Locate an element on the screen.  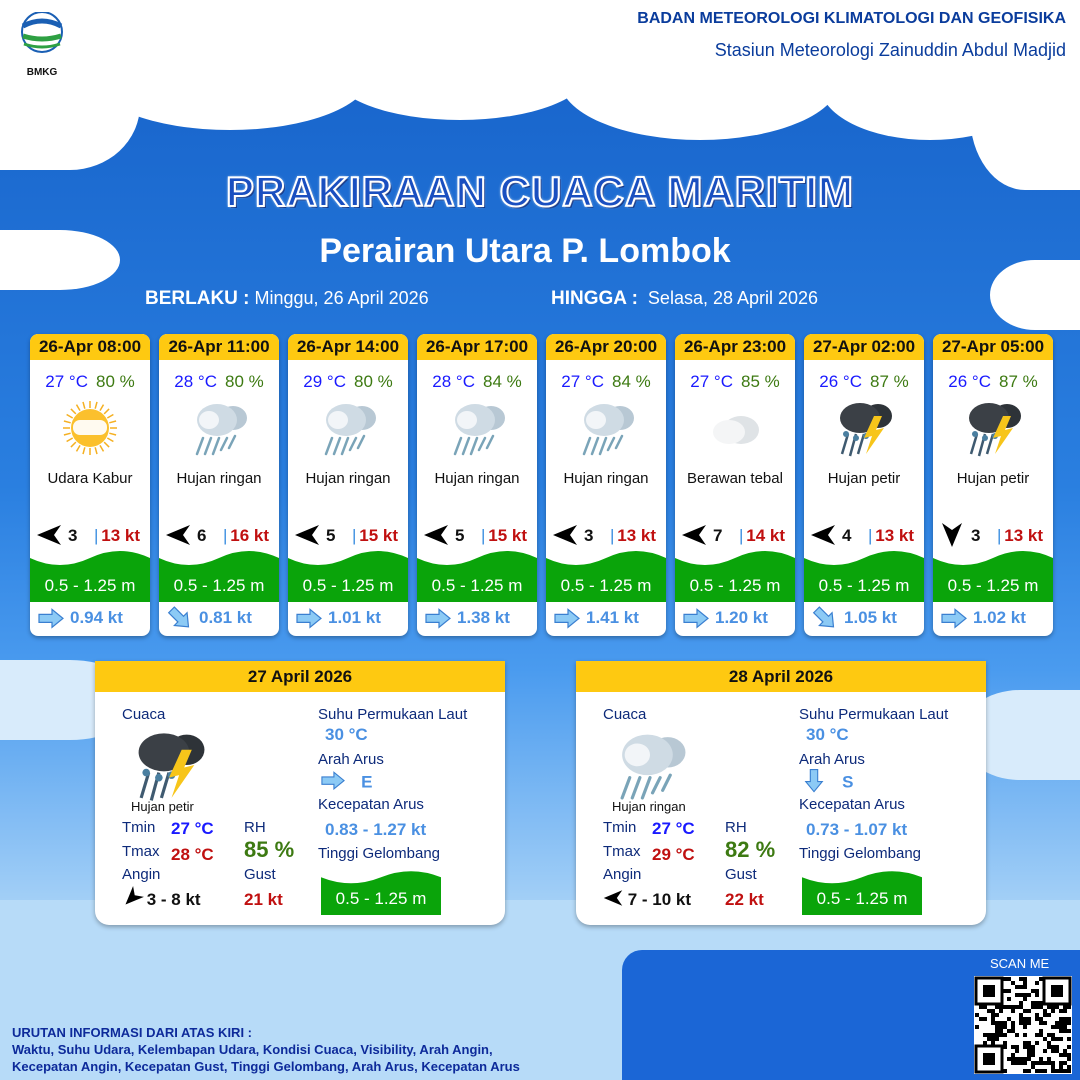
valid-from-date: Minggu, 26 April 2026 is located at coordinates (341, 298).